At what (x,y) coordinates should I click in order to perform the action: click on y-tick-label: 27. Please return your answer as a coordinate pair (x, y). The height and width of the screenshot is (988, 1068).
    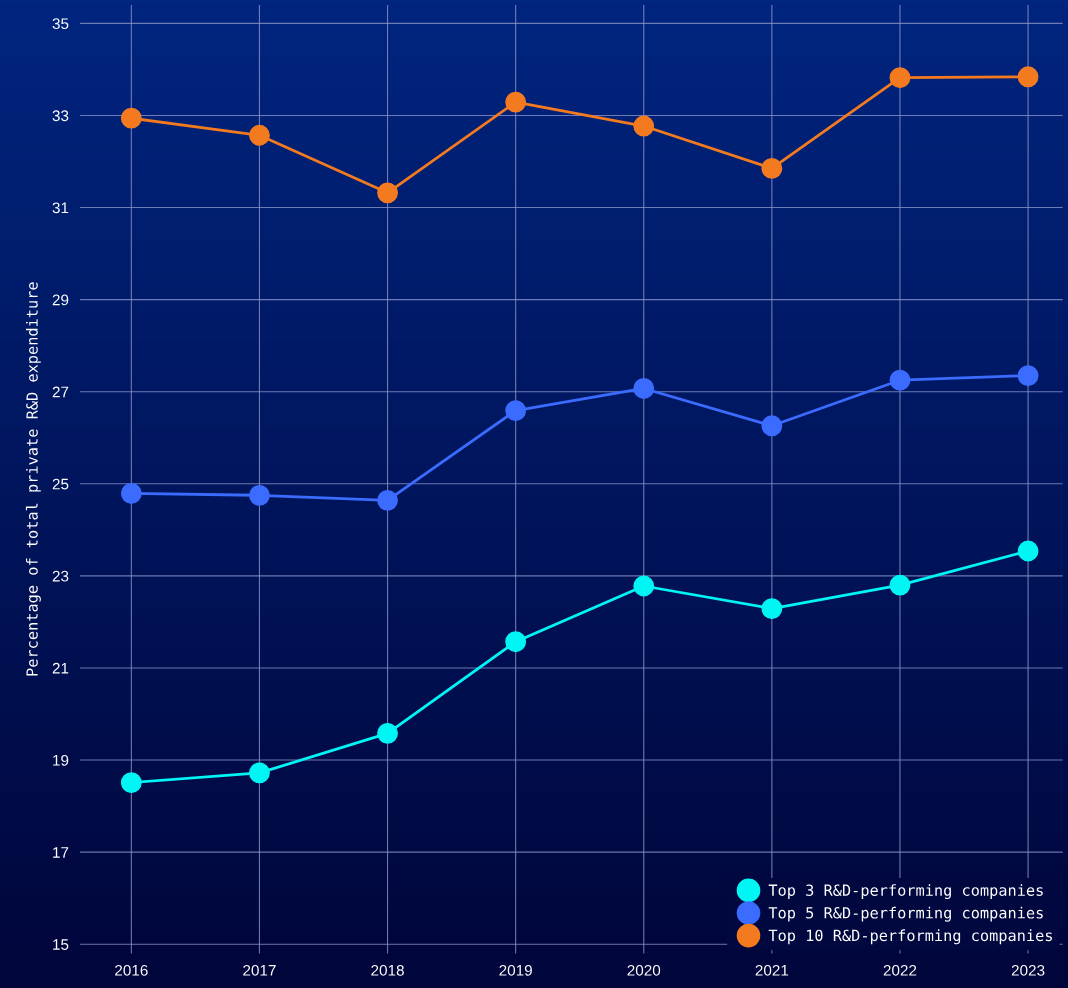
    Looking at the image, I should click on (60, 392).